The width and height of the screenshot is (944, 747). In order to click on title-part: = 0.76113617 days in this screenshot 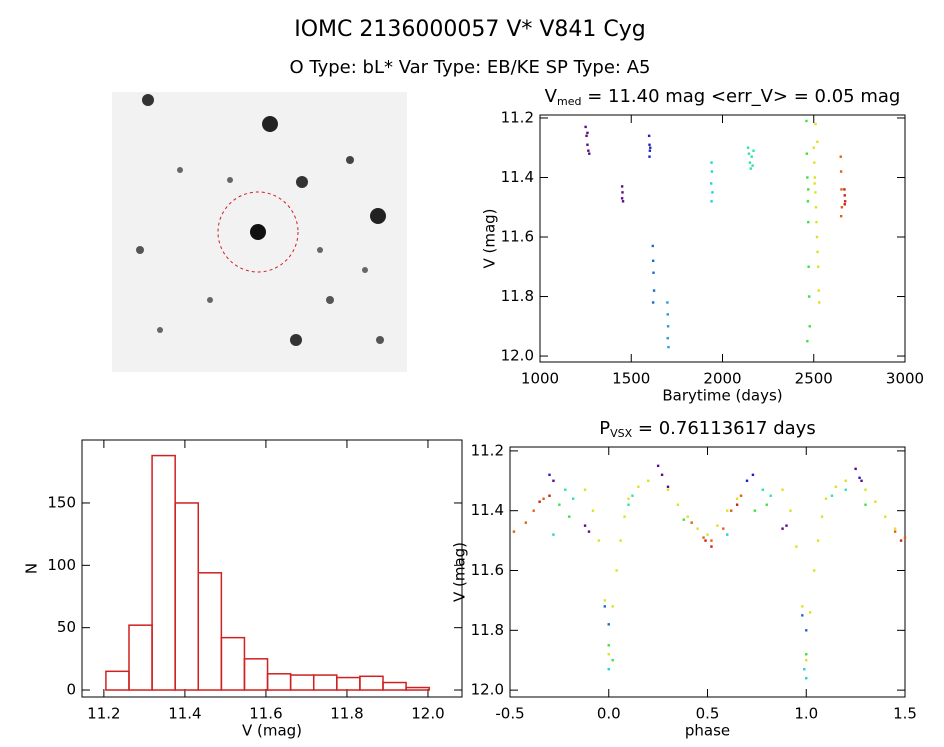, I will do `click(724, 428)`.